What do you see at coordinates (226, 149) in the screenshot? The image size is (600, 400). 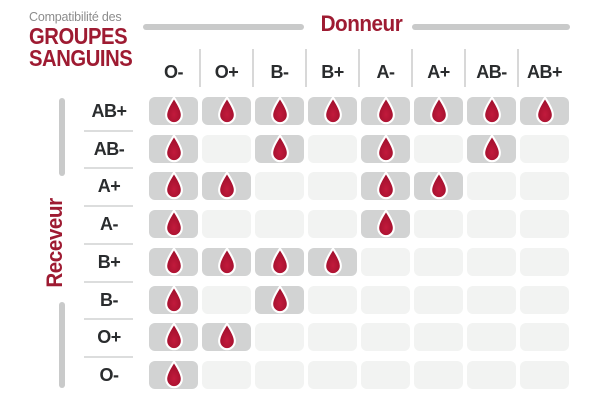 I see `cell-AB--O+-incompatible` at bounding box center [226, 149].